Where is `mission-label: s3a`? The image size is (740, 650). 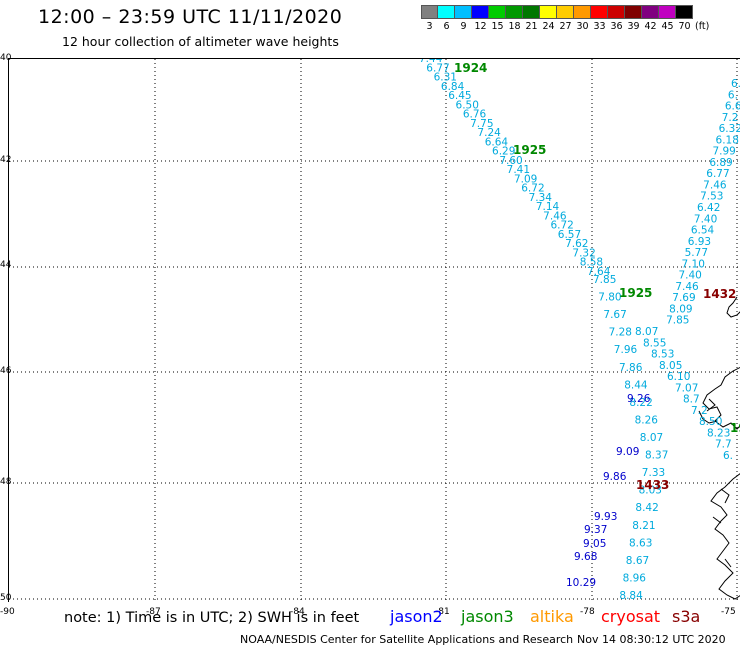
mission-label: s3a is located at coordinates (686, 616).